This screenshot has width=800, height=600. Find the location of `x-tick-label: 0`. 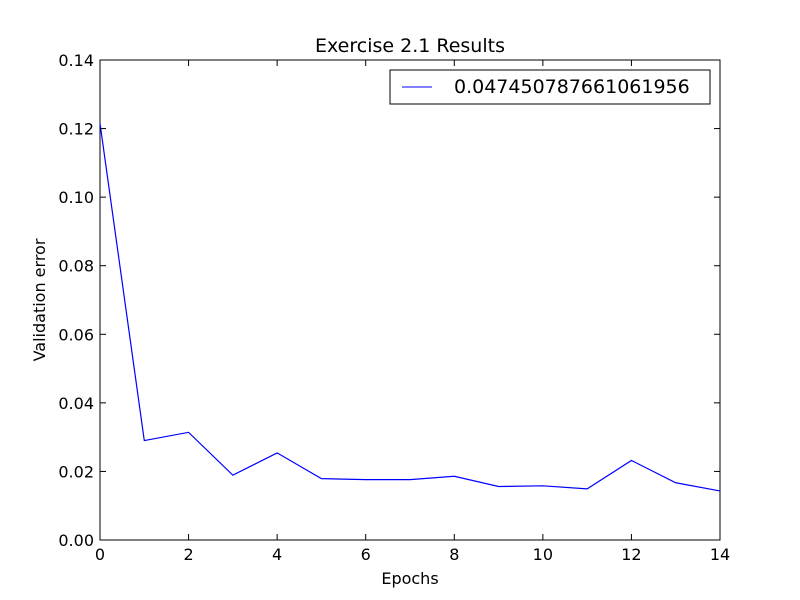

x-tick-label: 0 is located at coordinates (100, 554).